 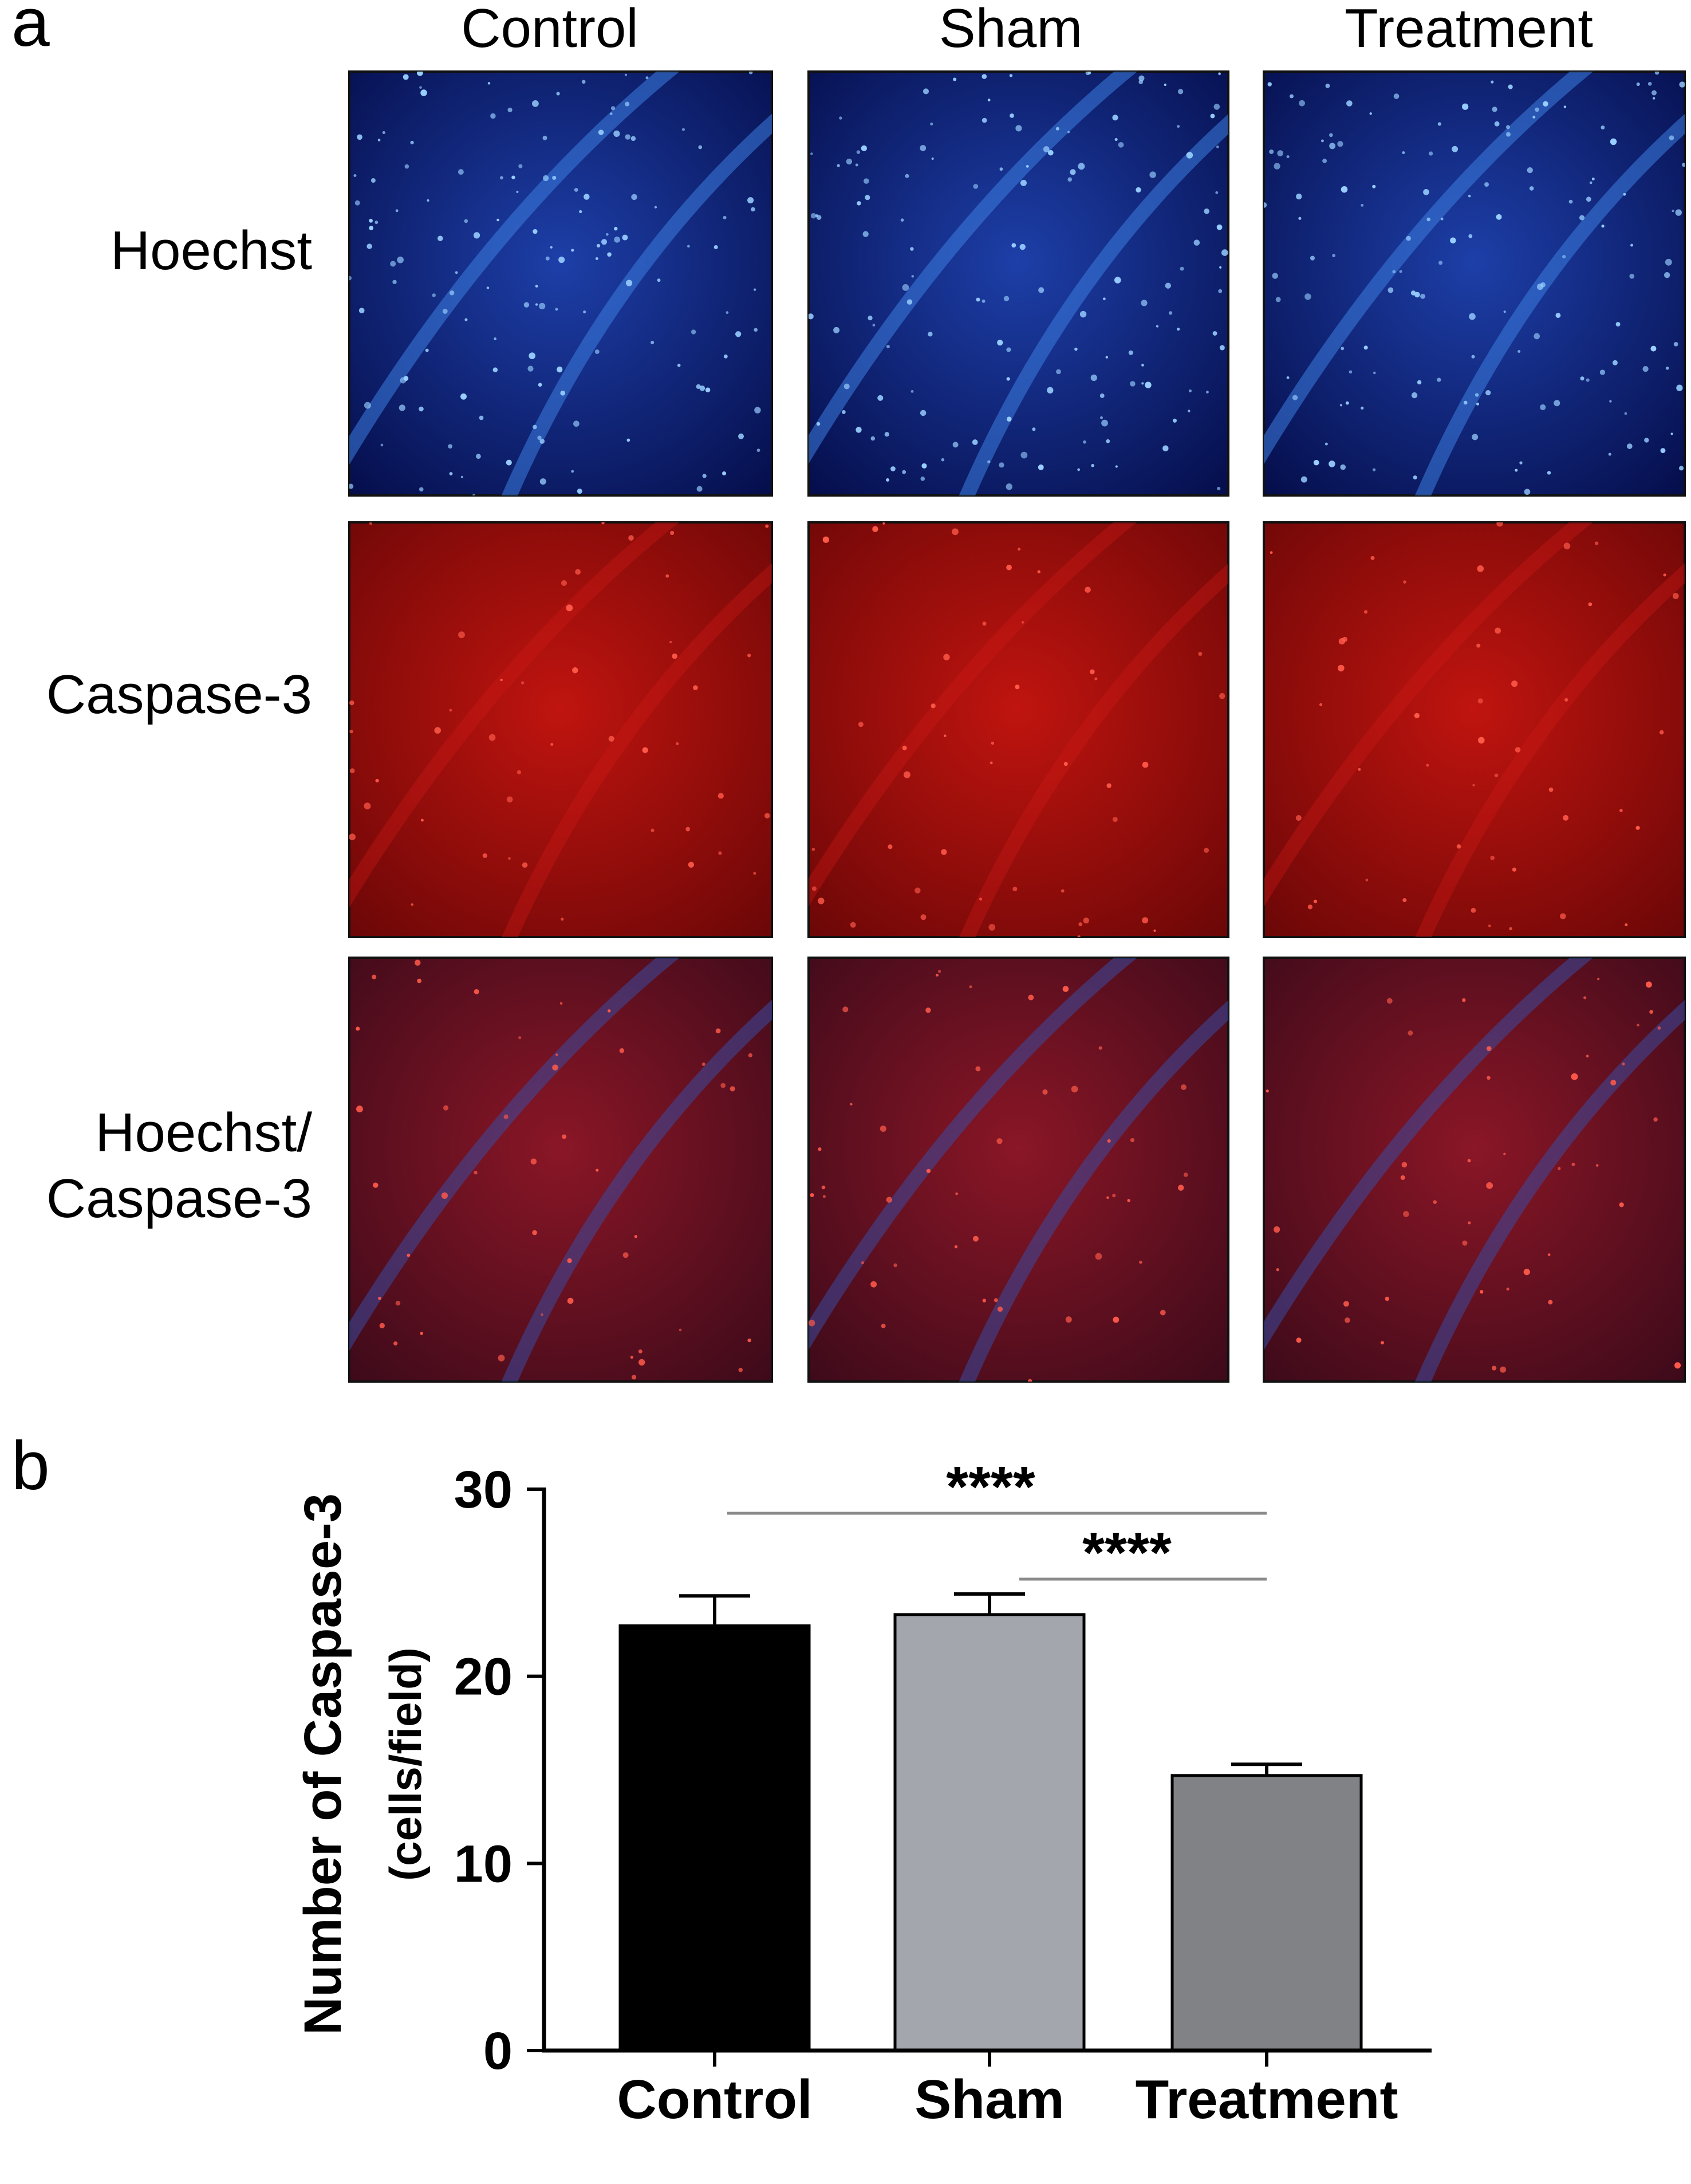 What do you see at coordinates (1474, 729) in the screenshot?
I see `micrograph-caspase-3-treatment` at bounding box center [1474, 729].